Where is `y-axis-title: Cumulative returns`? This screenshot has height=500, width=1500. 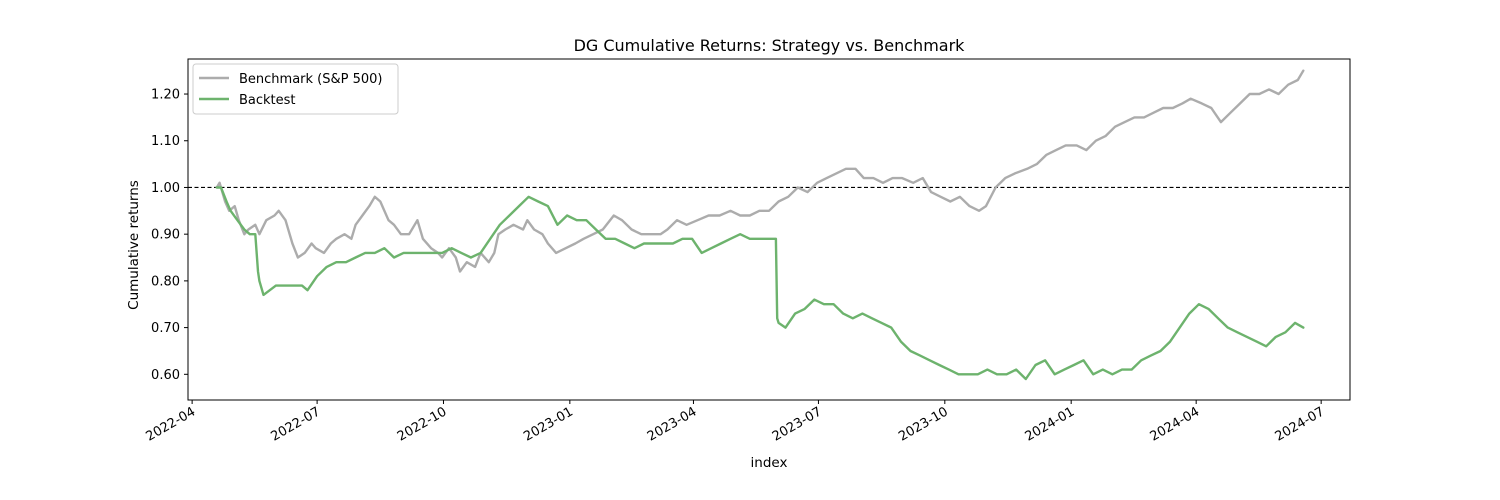
y-axis-title: Cumulative returns is located at coordinates (134, 245).